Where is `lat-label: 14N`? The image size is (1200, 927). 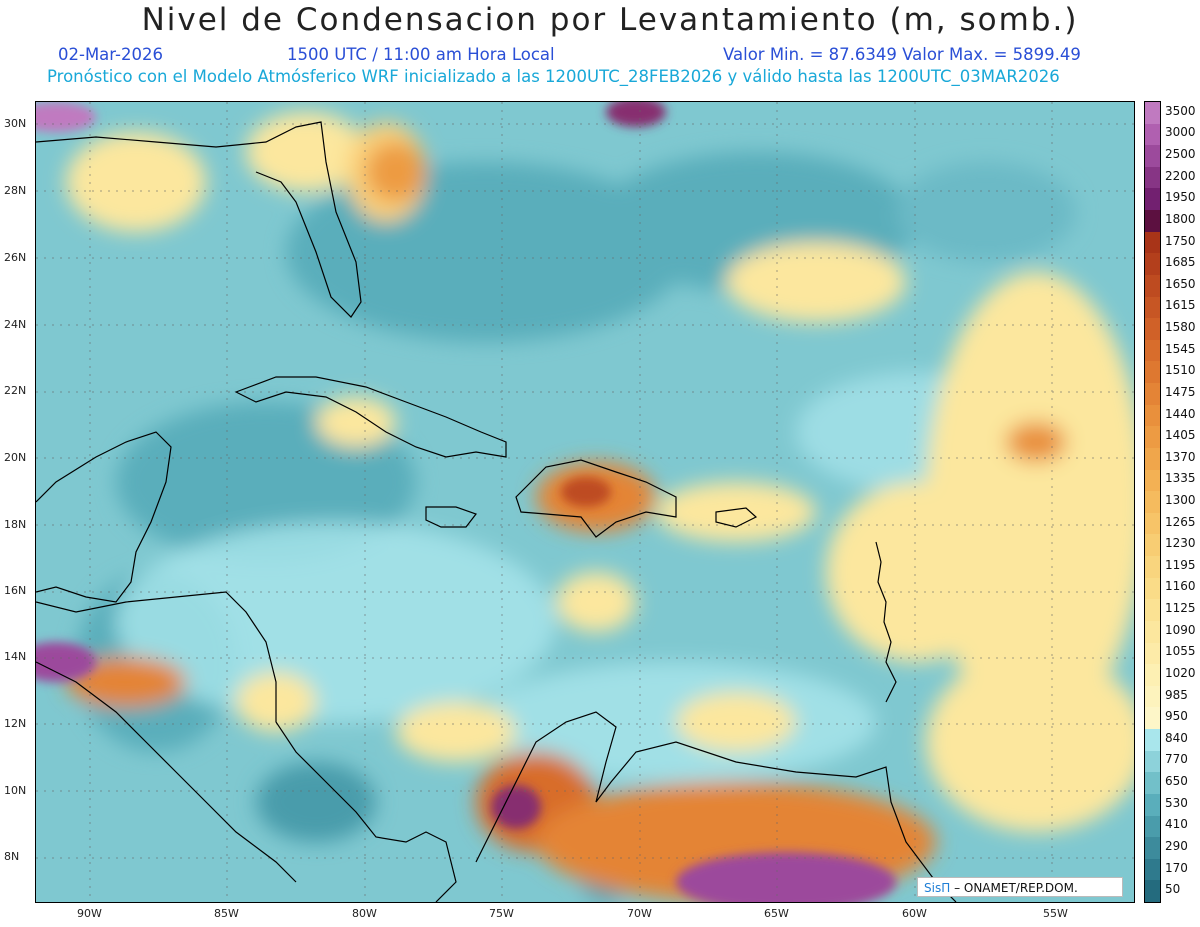 lat-label: 14N is located at coordinates (15, 656).